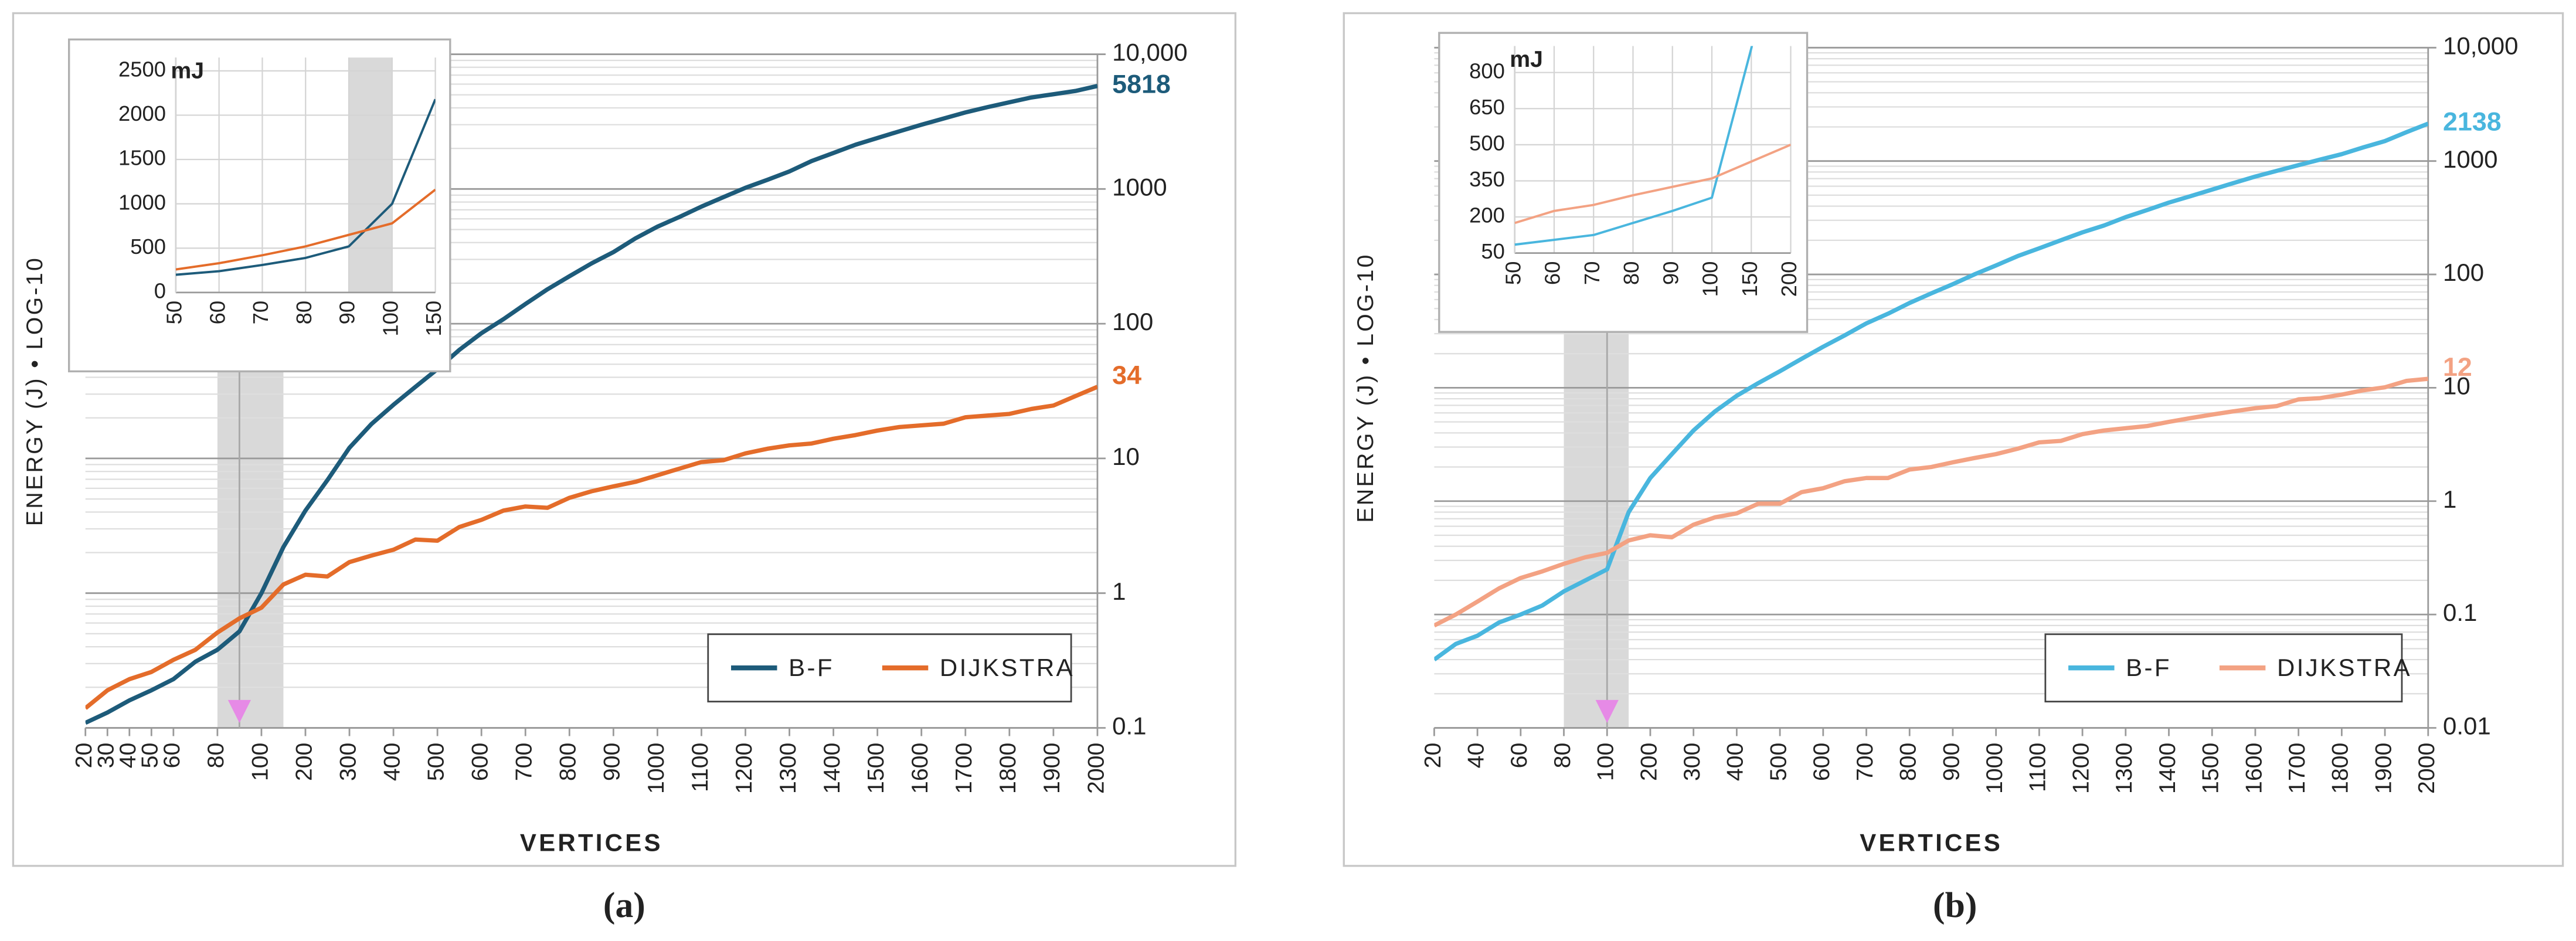 The width and height of the screenshot is (2576, 941). I want to click on inset-y-tick-label: 2500, so click(142, 69).